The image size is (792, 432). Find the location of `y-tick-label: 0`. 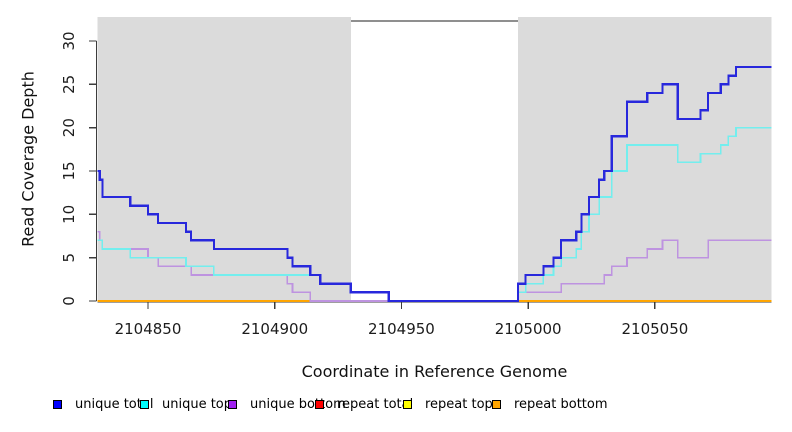

y-tick-label: 0 is located at coordinates (69, 301).